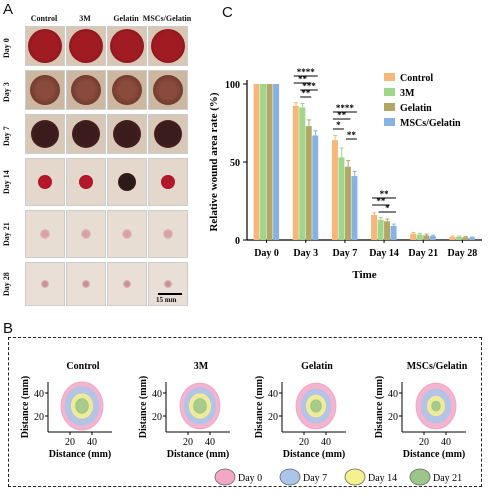 The width and height of the screenshot is (490, 495). What do you see at coordinates (463, 253) in the screenshot?
I see `x-tick-label: Day 28` at bounding box center [463, 253].